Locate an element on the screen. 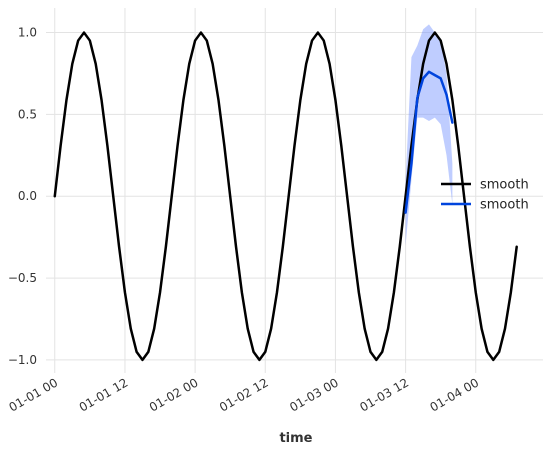 The width and height of the screenshot is (554, 456). x-tick-label: 01-04 00 is located at coordinates (455, 394).